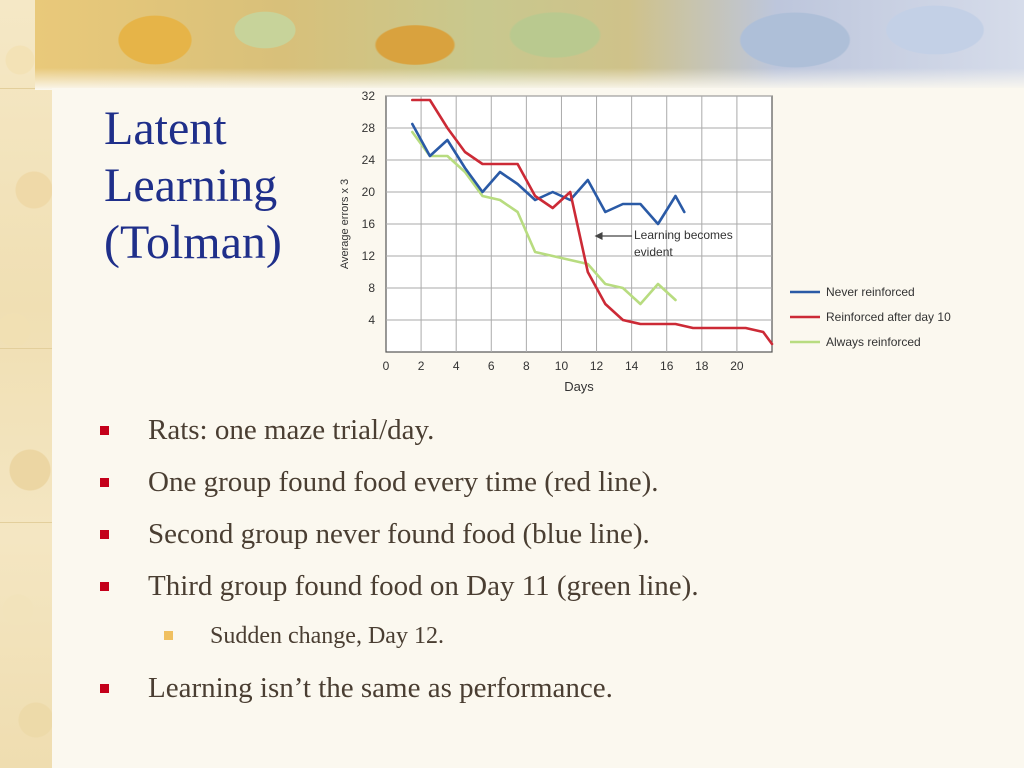 The width and height of the screenshot is (1024, 768). I want to click on y-tick-label: 4, so click(371, 320).